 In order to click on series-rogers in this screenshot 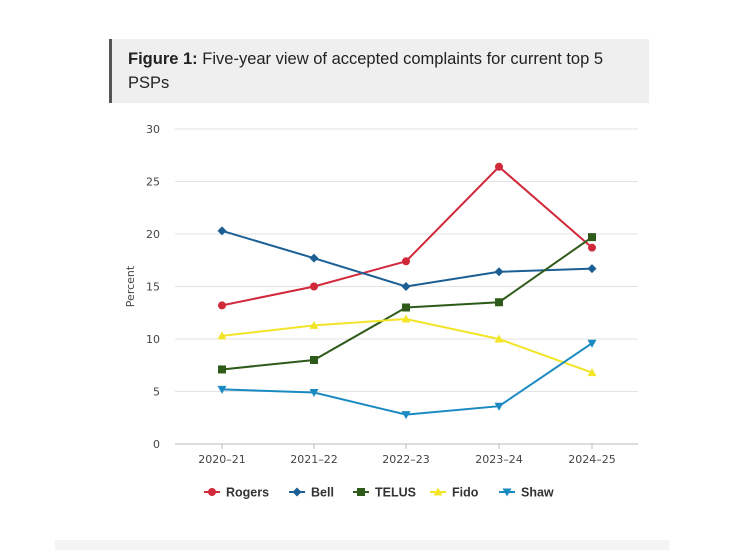, I will do `click(407, 236)`.